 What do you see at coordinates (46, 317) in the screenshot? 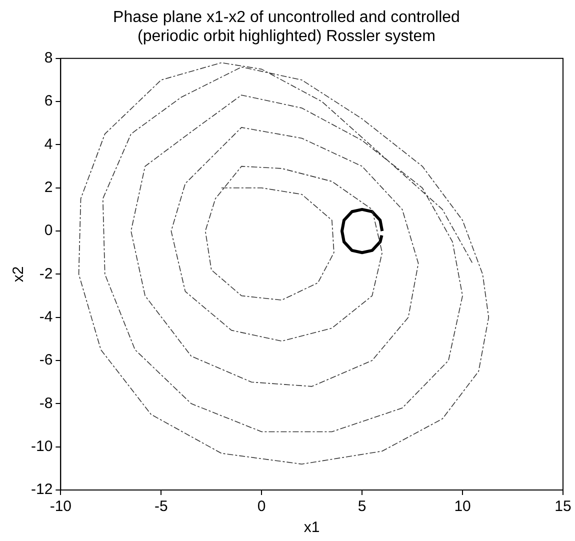
I see `y-tick-label: -4` at bounding box center [46, 317].